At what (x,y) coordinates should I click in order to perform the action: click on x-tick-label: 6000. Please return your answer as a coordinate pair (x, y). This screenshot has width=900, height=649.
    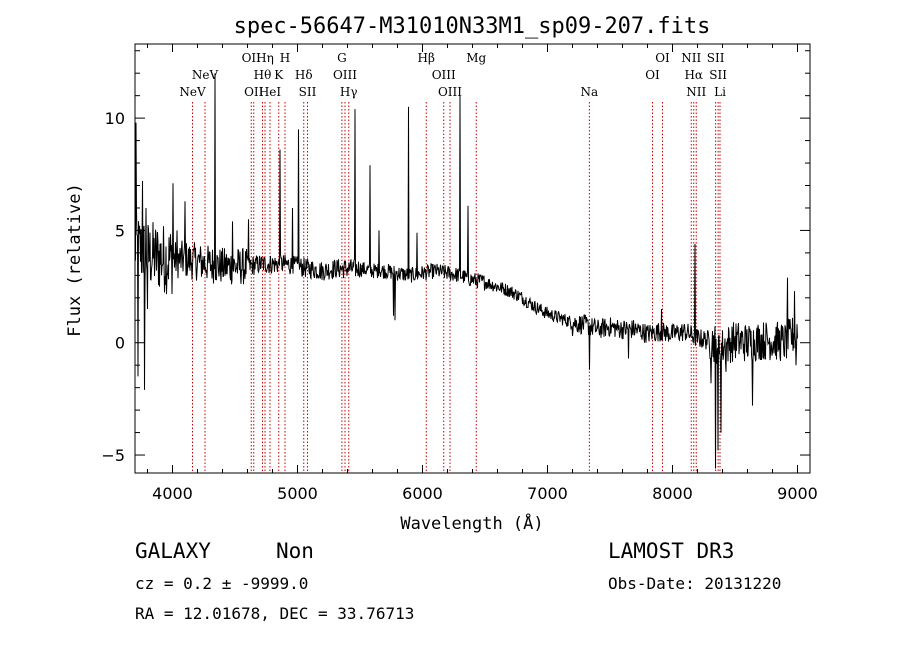
    Looking at the image, I should click on (422, 493).